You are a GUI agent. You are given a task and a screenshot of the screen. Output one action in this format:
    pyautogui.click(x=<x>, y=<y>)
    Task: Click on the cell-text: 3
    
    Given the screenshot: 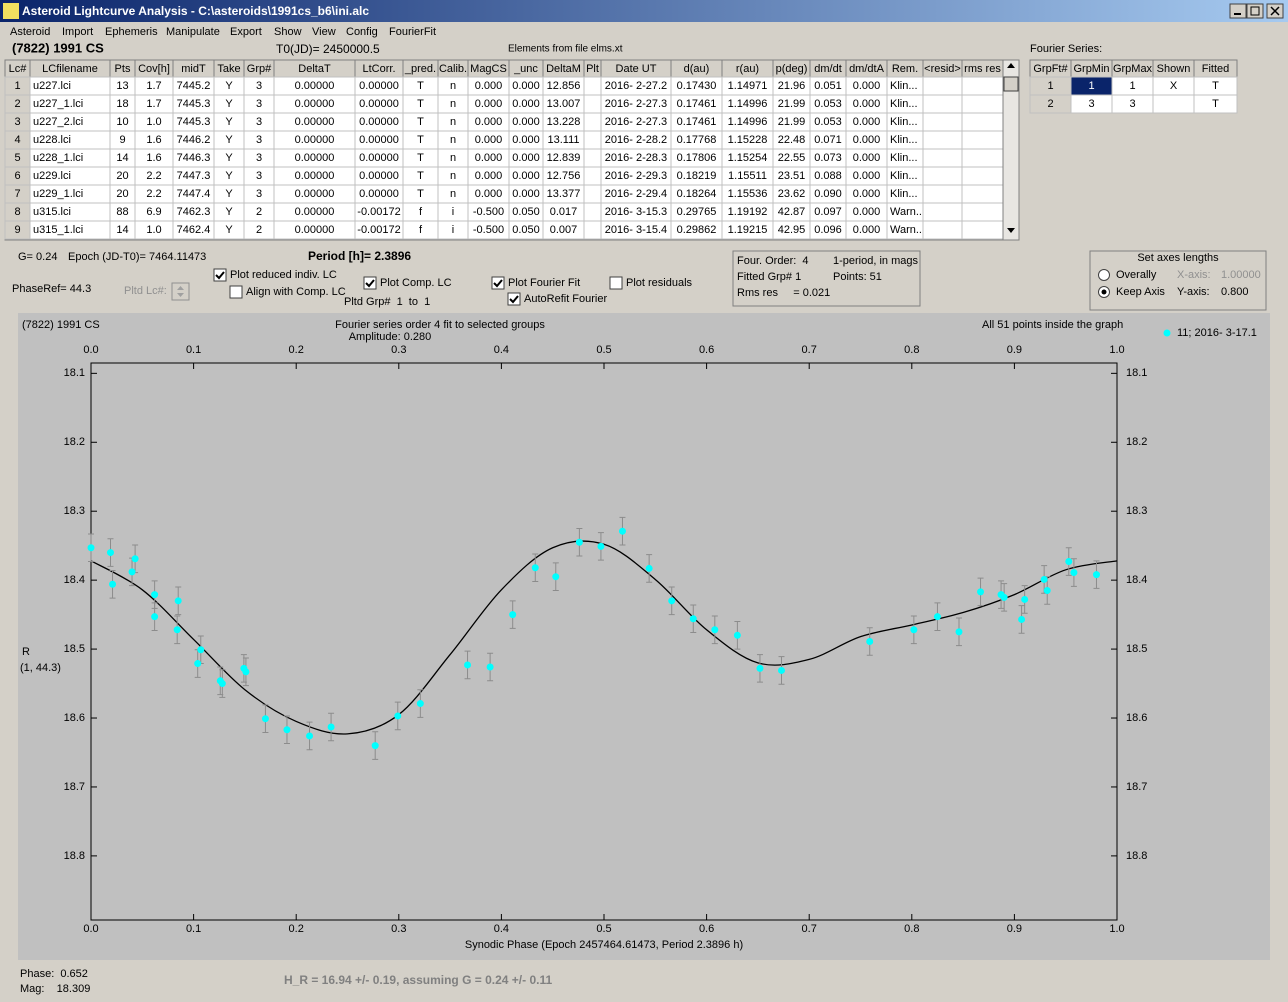 What is the action you would take?
    pyautogui.click(x=1091, y=104)
    